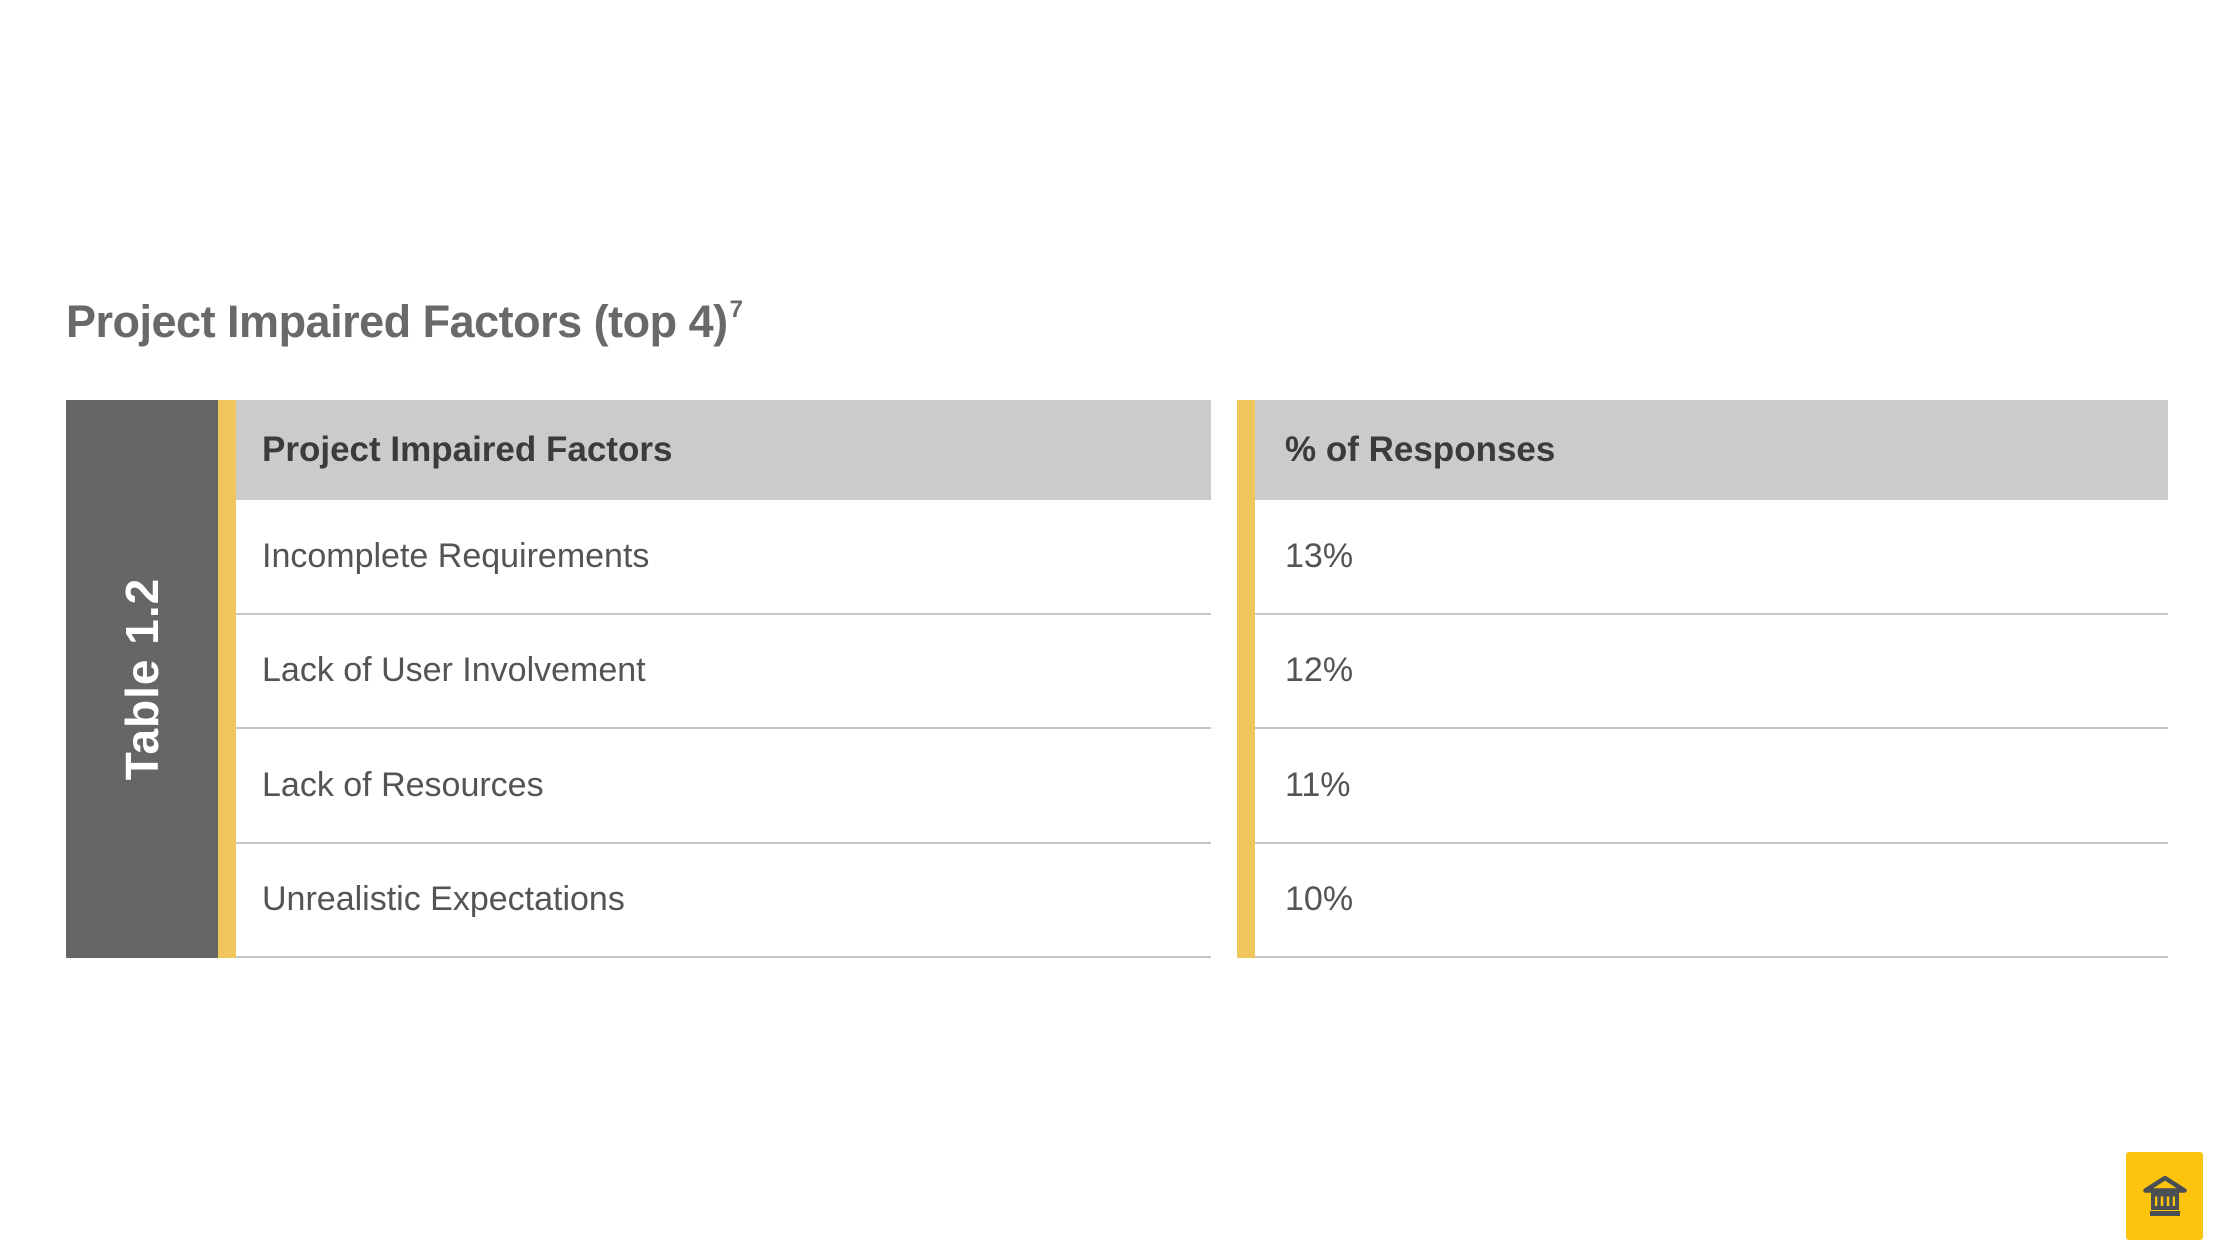 This screenshot has height=1260, width=2240. What do you see at coordinates (723, 671) in the screenshot?
I see `factor-cell: Lack of User Involvement` at bounding box center [723, 671].